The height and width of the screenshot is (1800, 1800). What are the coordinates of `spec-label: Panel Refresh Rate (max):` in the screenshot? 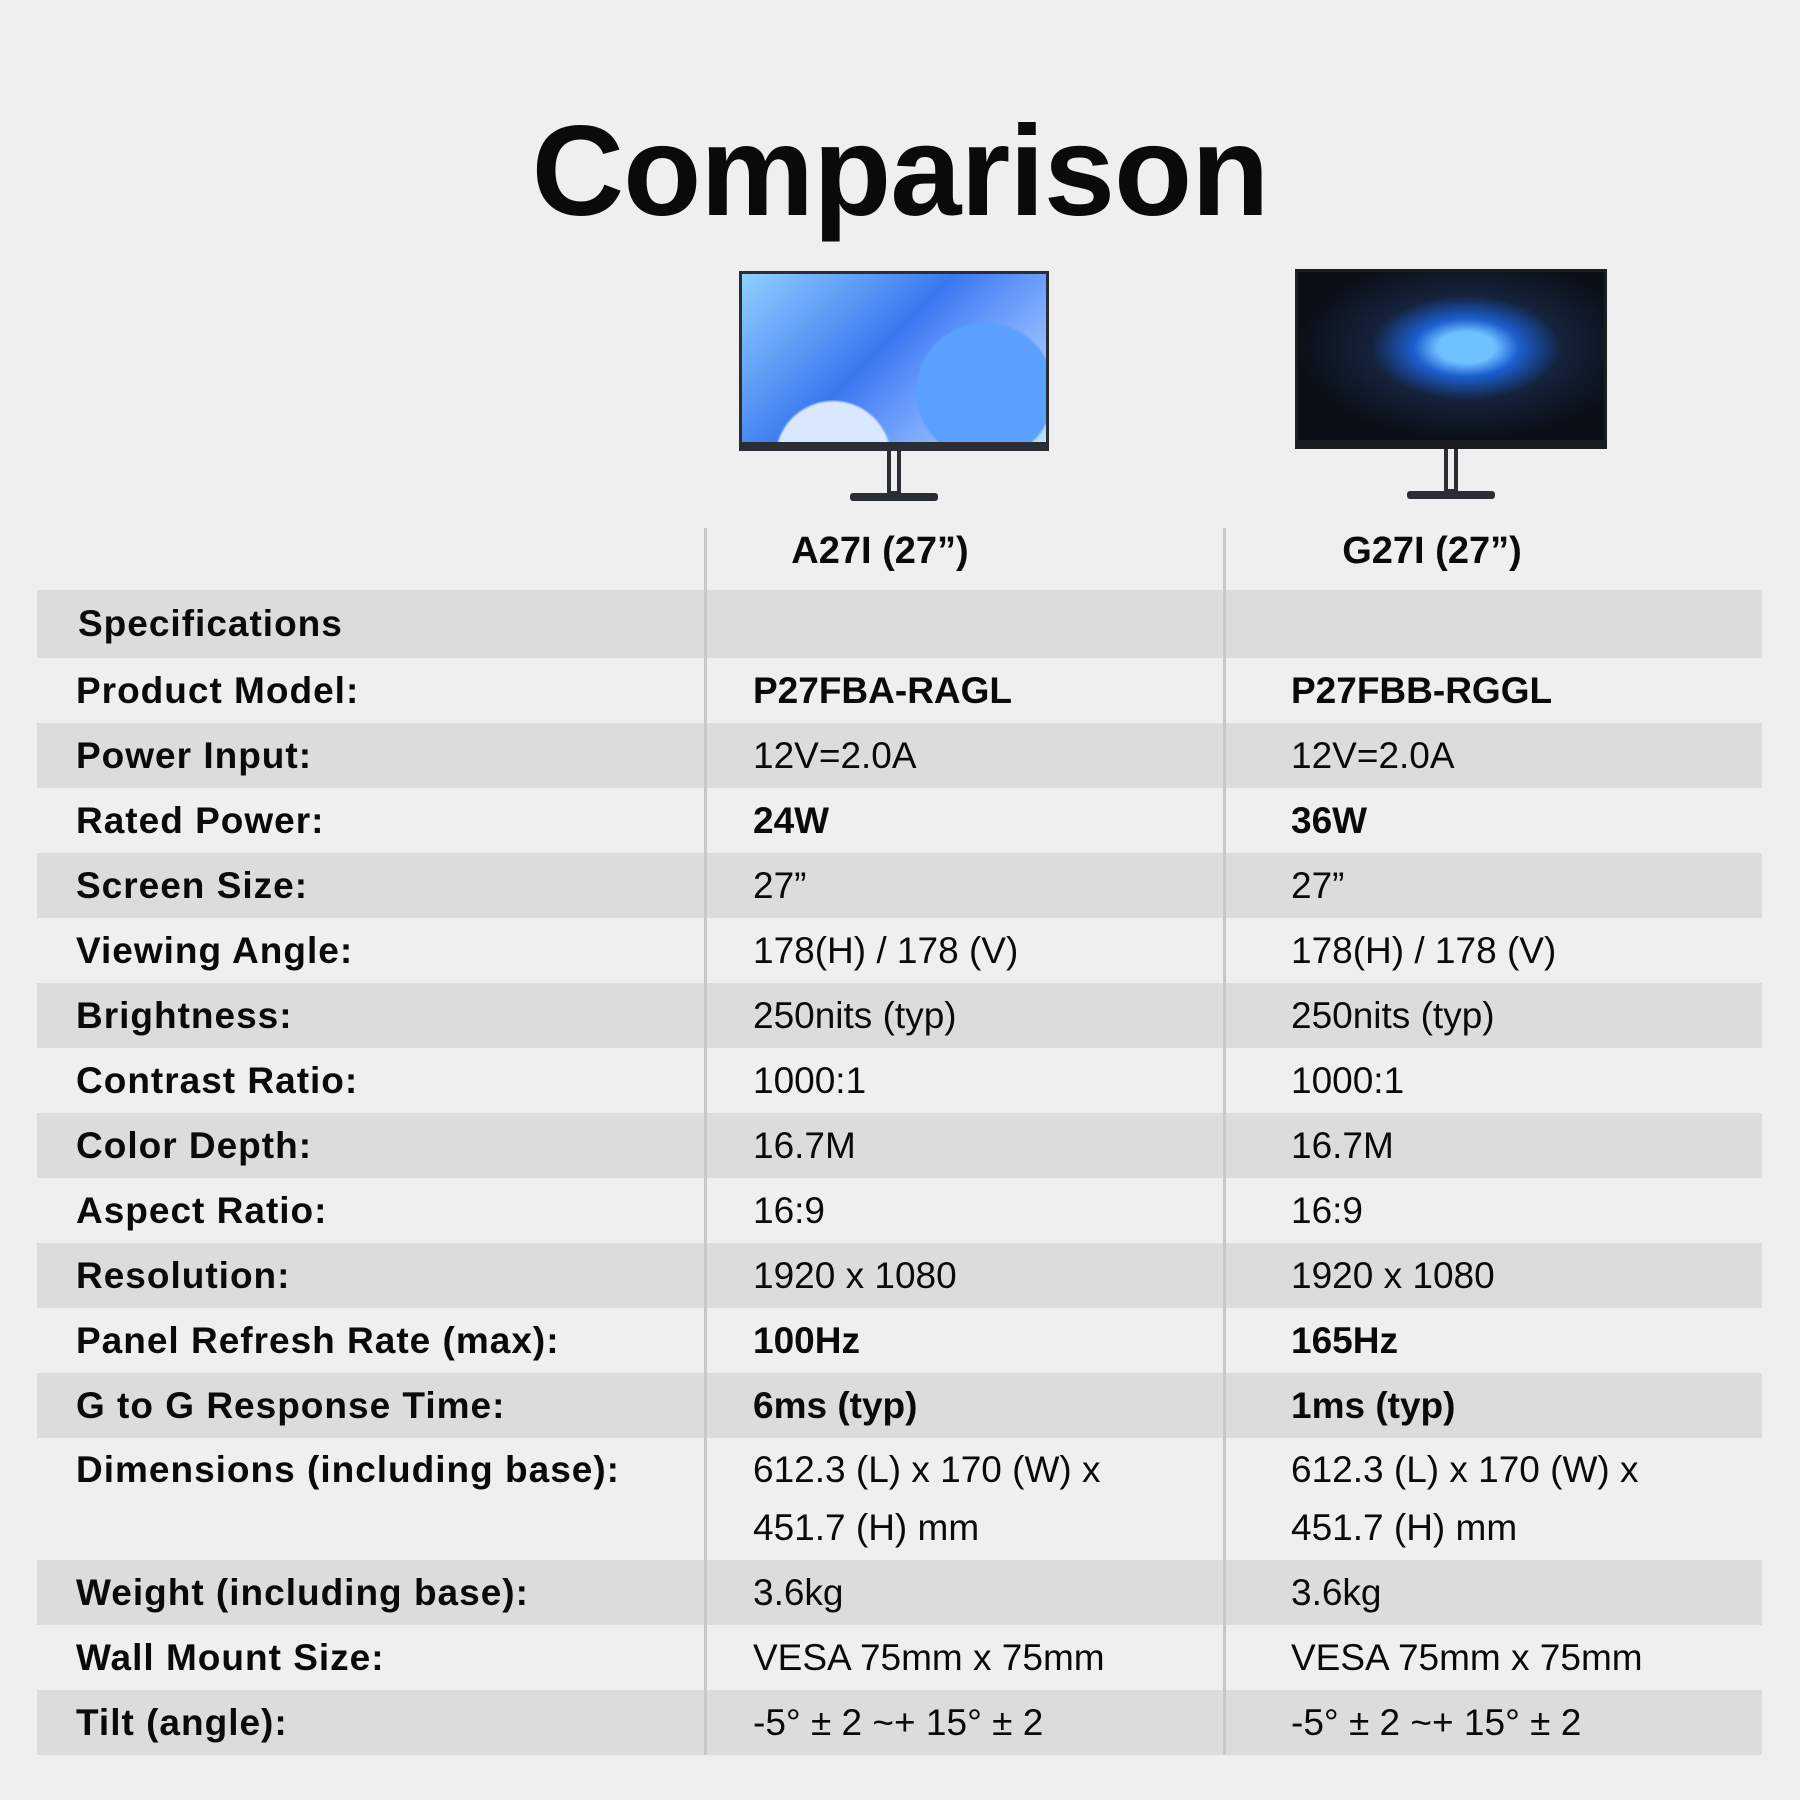 It's located at (318, 1340).